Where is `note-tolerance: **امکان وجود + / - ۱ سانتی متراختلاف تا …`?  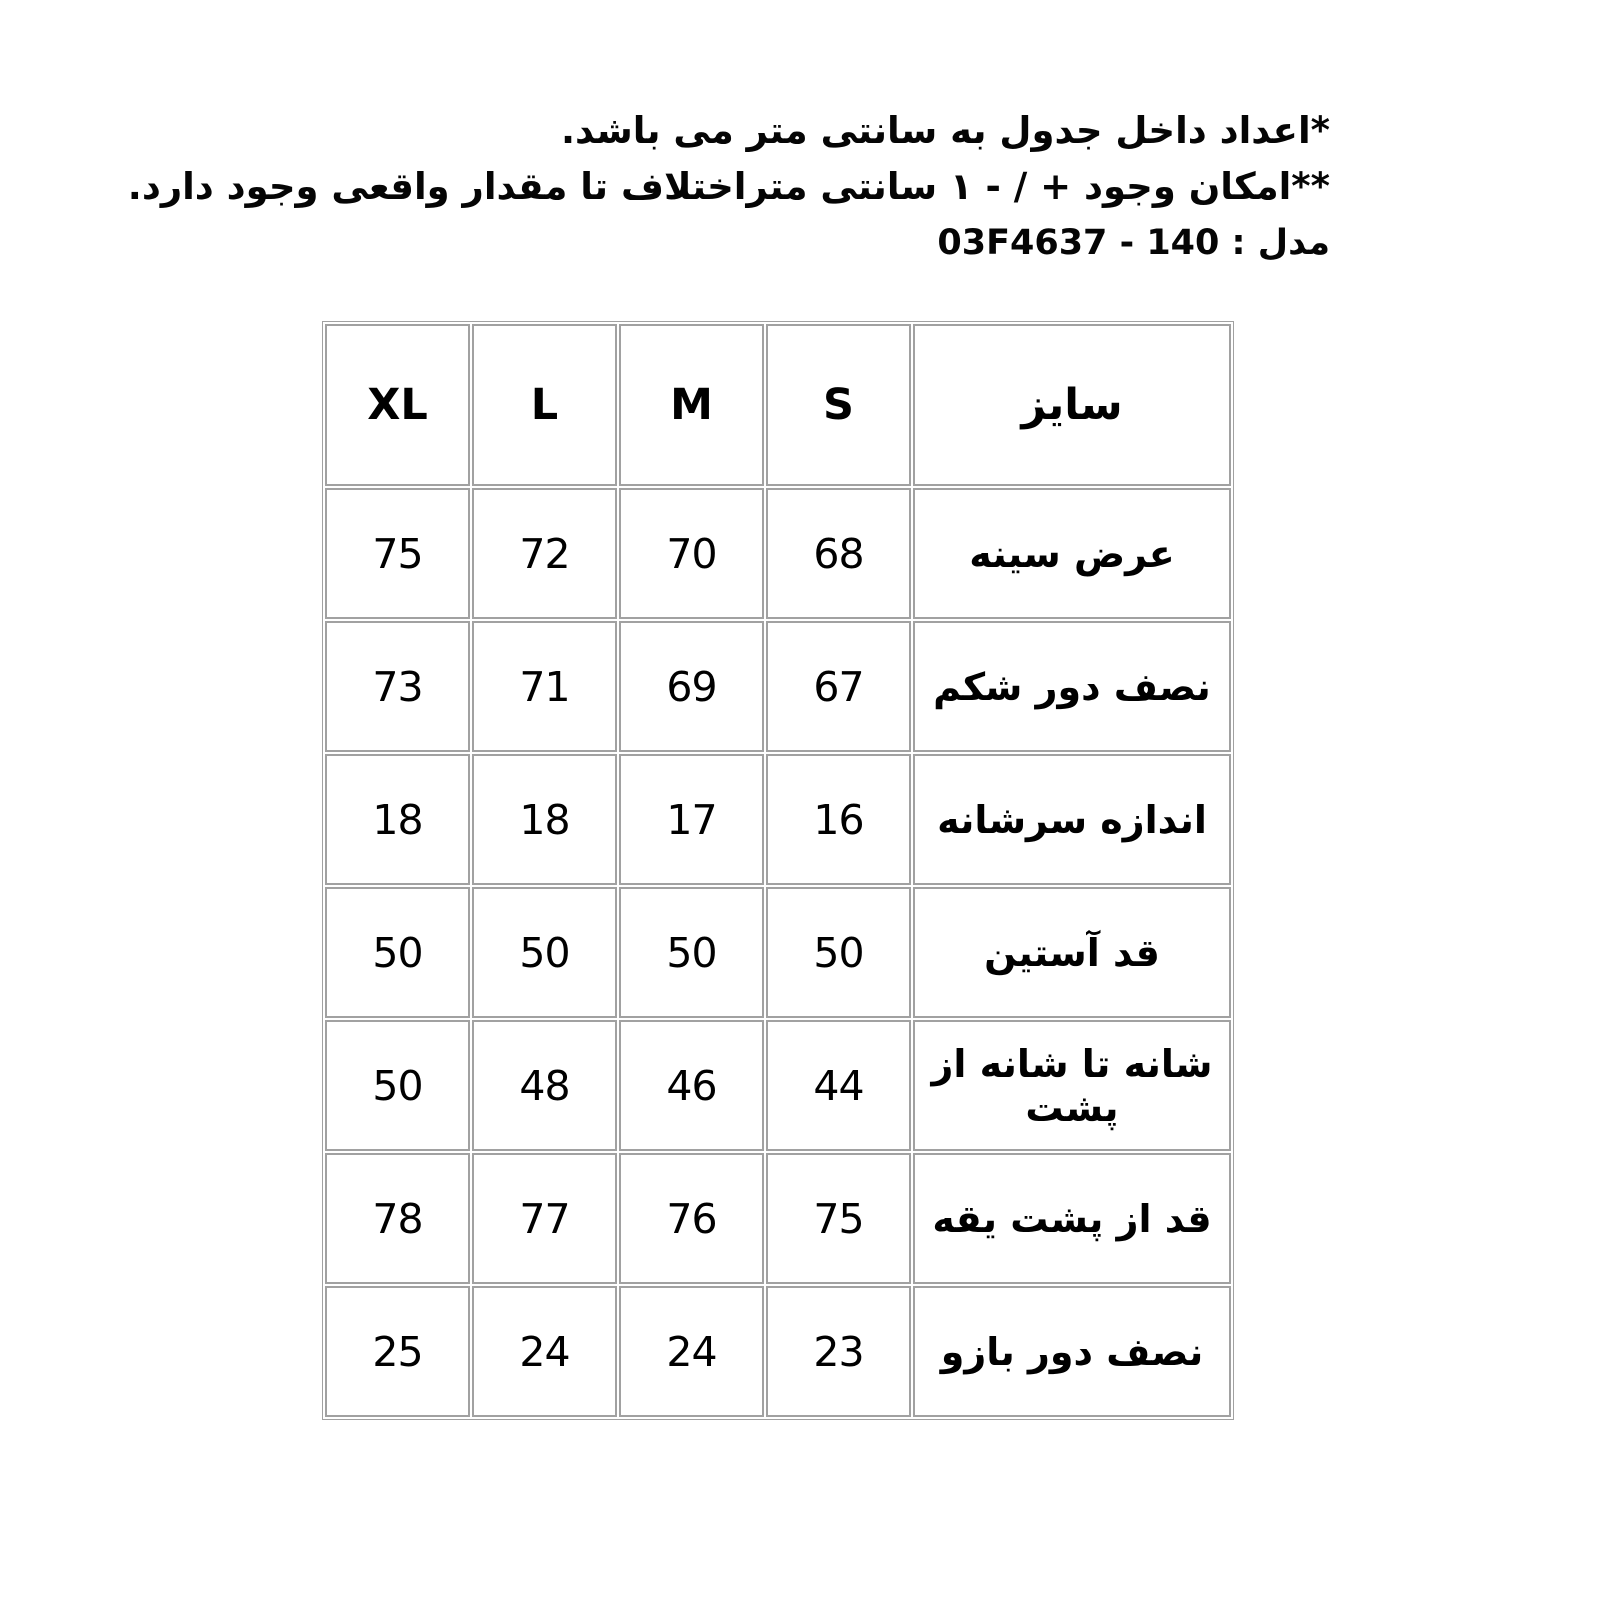 note-tolerance: **امکان وجود + / - ۱ سانتی متراختلاف تا … is located at coordinates (728, 186).